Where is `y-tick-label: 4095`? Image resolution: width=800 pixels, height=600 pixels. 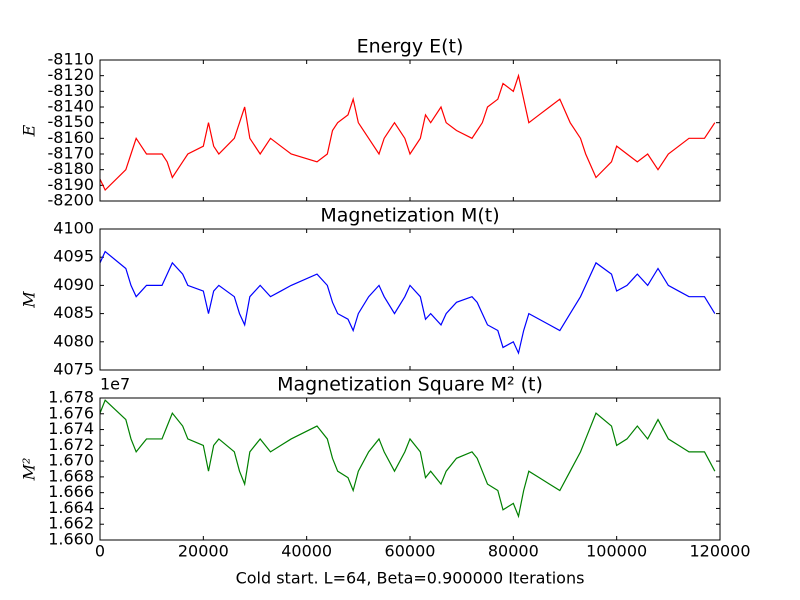
y-tick-label: 4095 is located at coordinates (73, 256).